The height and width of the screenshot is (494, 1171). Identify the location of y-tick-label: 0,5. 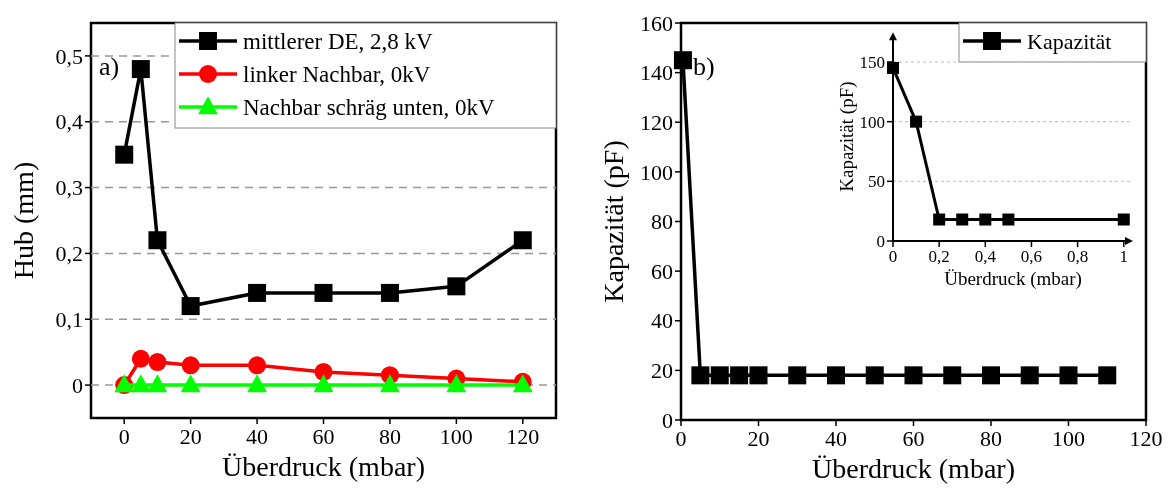
(69, 56).